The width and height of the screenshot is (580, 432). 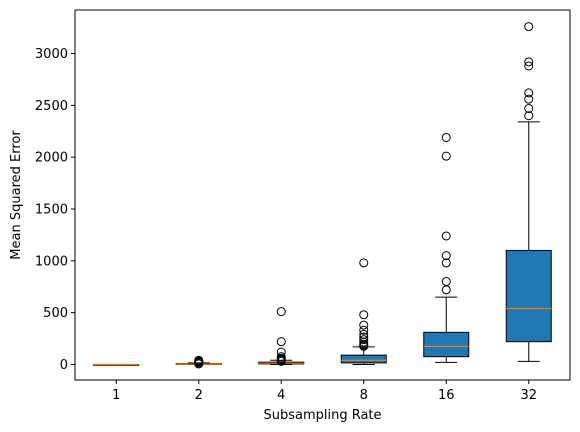 What do you see at coordinates (51, 54) in the screenshot?
I see `y-tick-label: 3000` at bounding box center [51, 54].